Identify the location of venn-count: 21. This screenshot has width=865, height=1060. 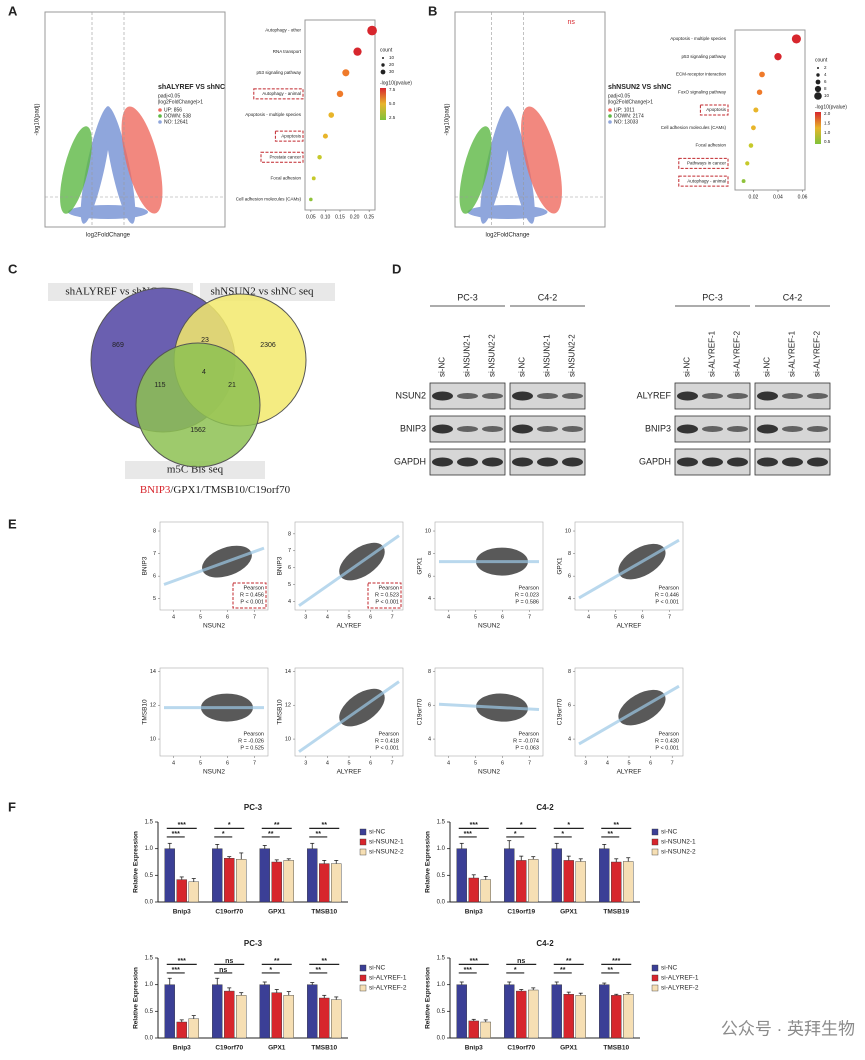
(232, 385).